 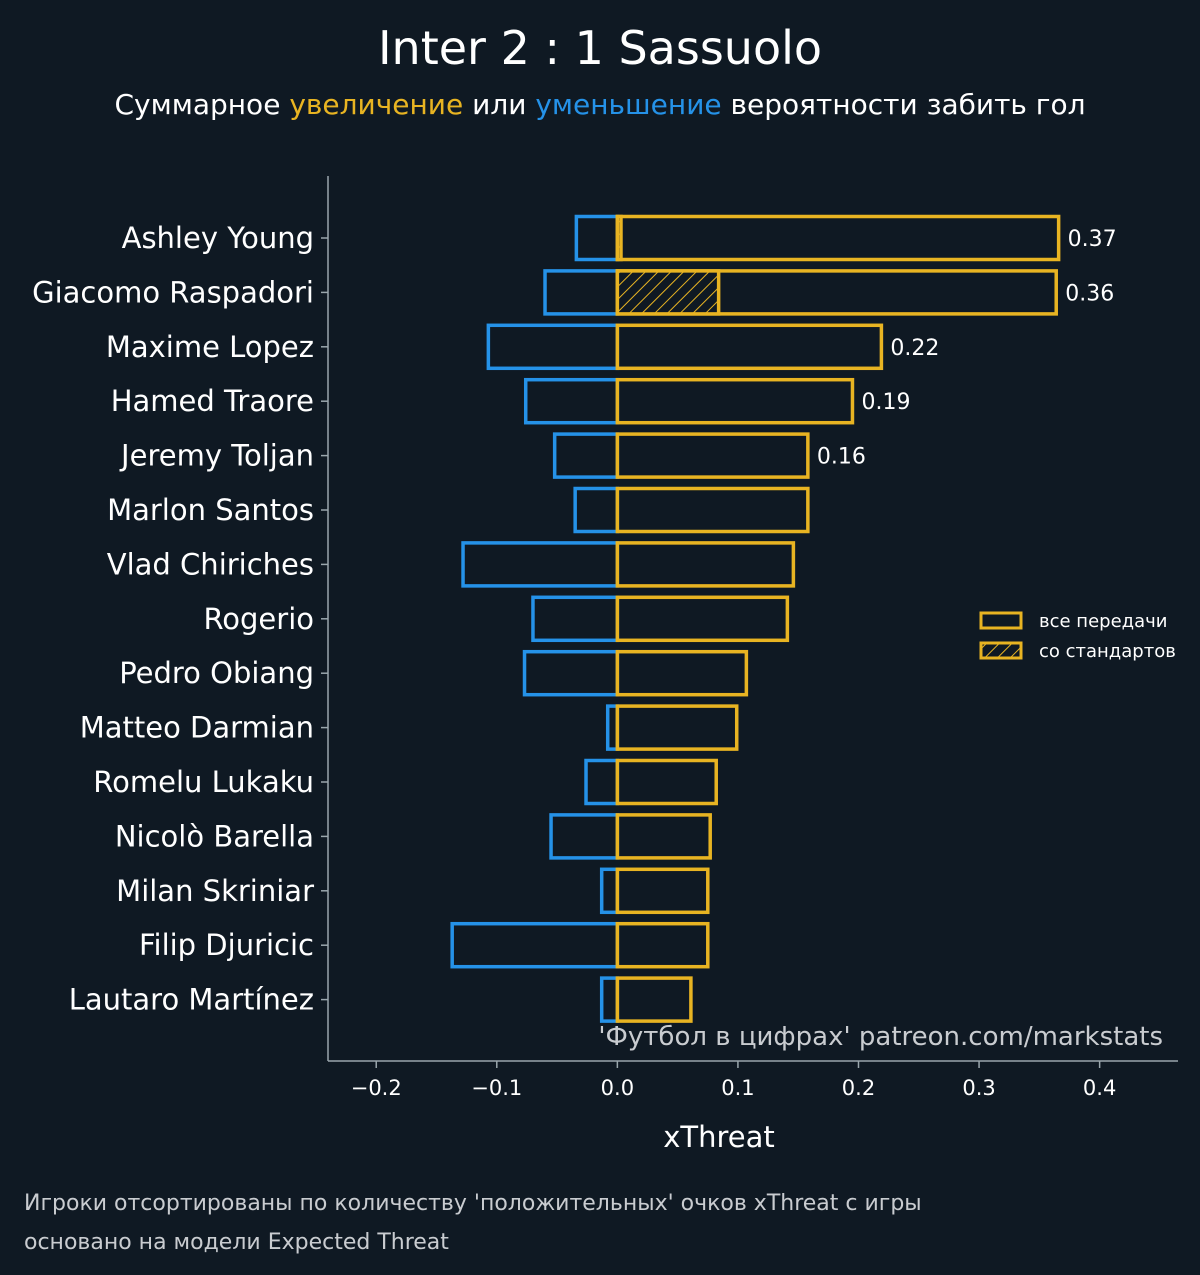 I want to click on value-label: 0.16, so click(x=841, y=457).